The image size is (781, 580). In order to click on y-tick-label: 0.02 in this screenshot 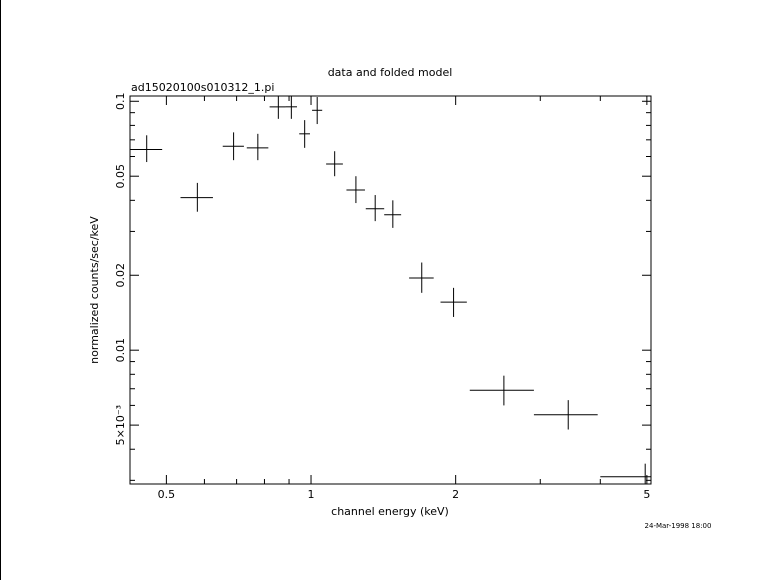, I will do `click(120, 275)`.